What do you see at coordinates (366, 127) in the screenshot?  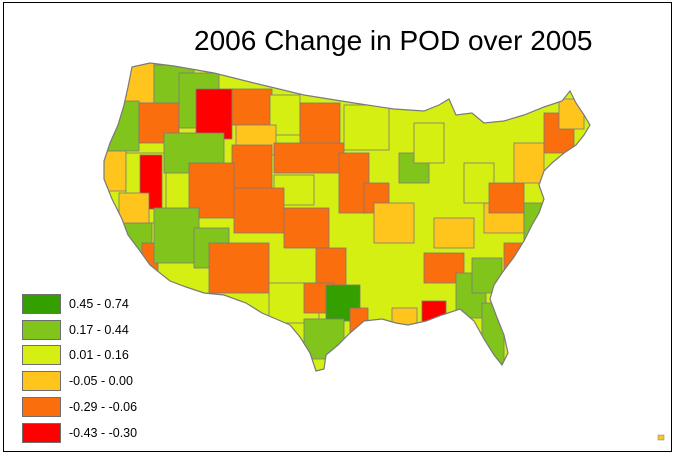 I see `region-minnesota` at bounding box center [366, 127].